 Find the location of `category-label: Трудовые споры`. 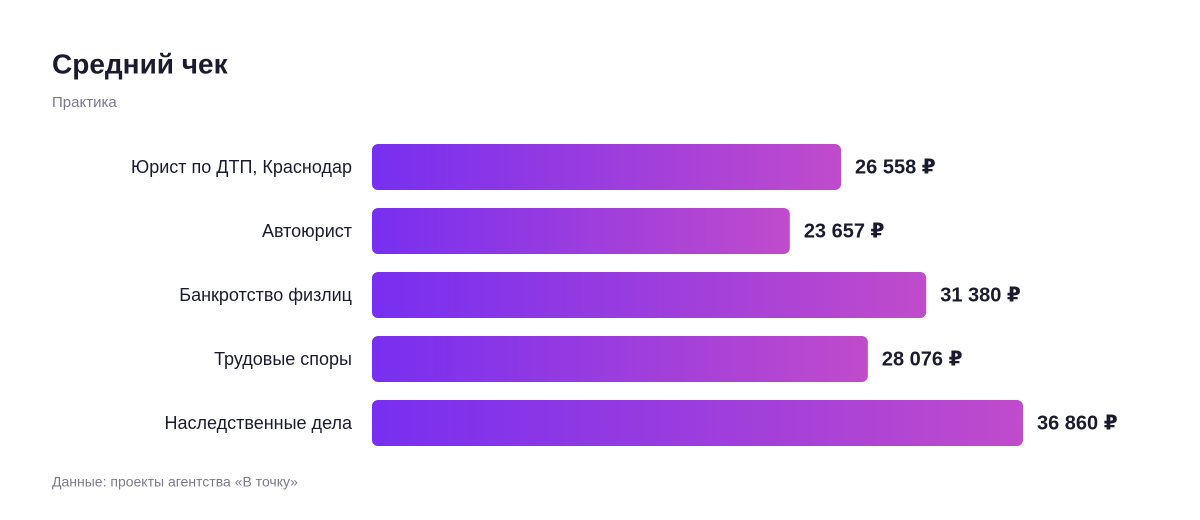

category-label: Трудовые споры is located at coordinates (283, 359).